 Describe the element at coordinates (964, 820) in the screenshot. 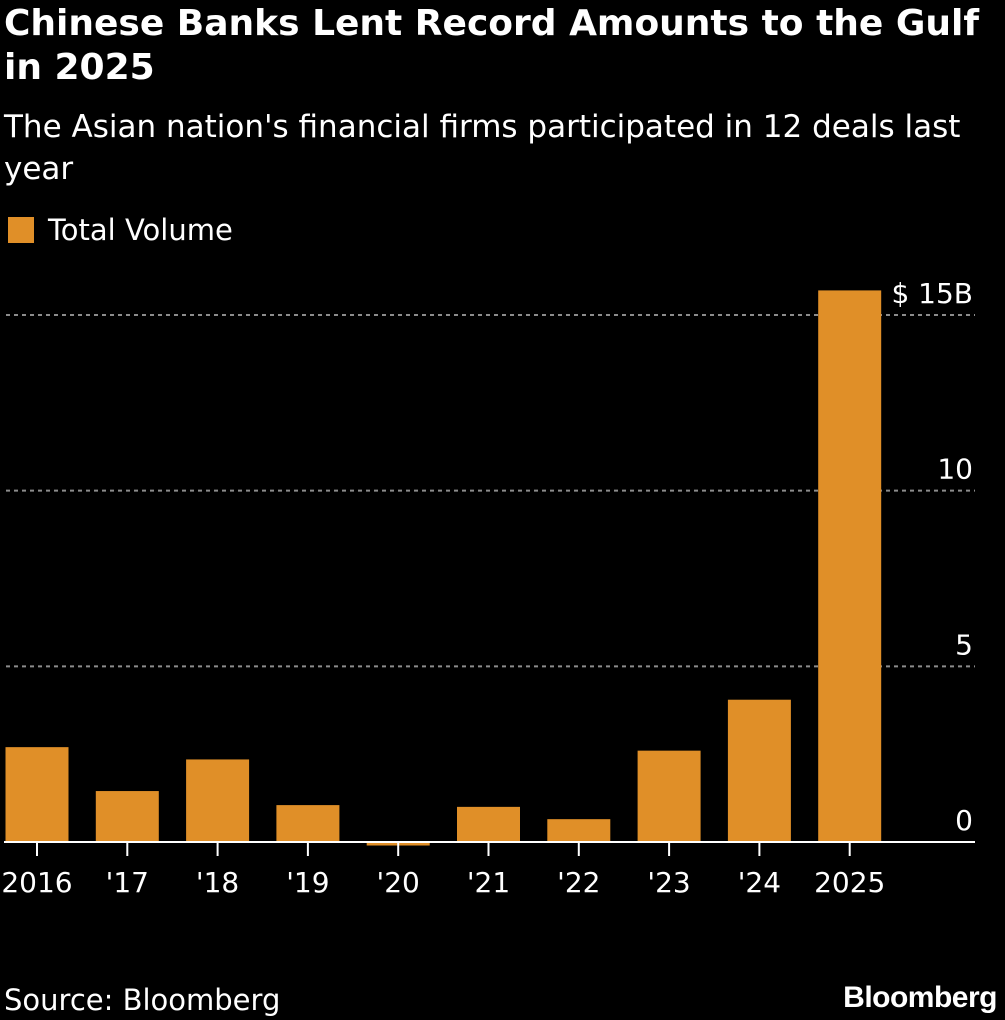

I see `y-tick-label-0: 0` at that location.